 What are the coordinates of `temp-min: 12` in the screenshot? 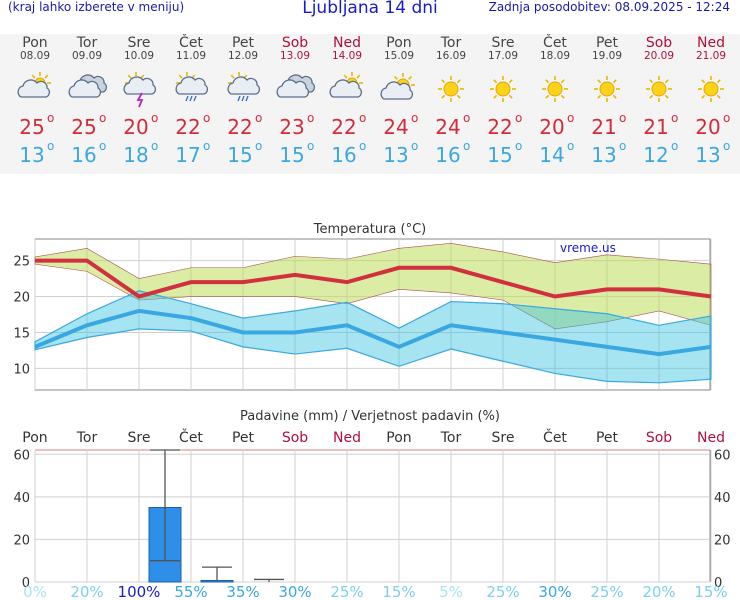 It's located at (655, 155).